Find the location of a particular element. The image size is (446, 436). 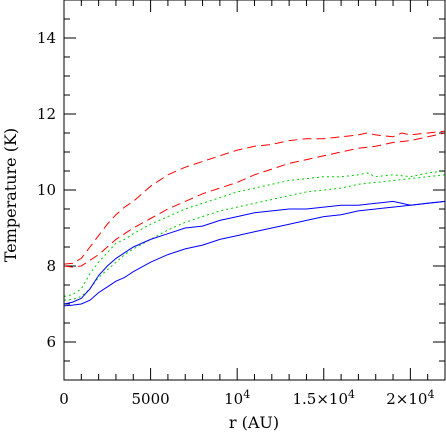

y-tick-label: 8 is located at coordinates (51, 266).